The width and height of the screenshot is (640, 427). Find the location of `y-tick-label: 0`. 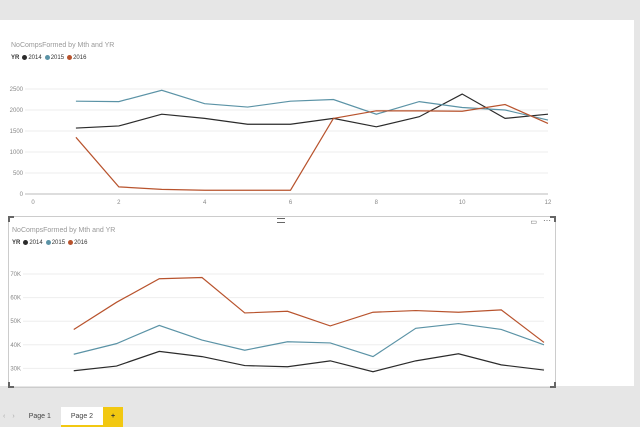

y-tick-label: 0 is located at coordinates (22, 195).